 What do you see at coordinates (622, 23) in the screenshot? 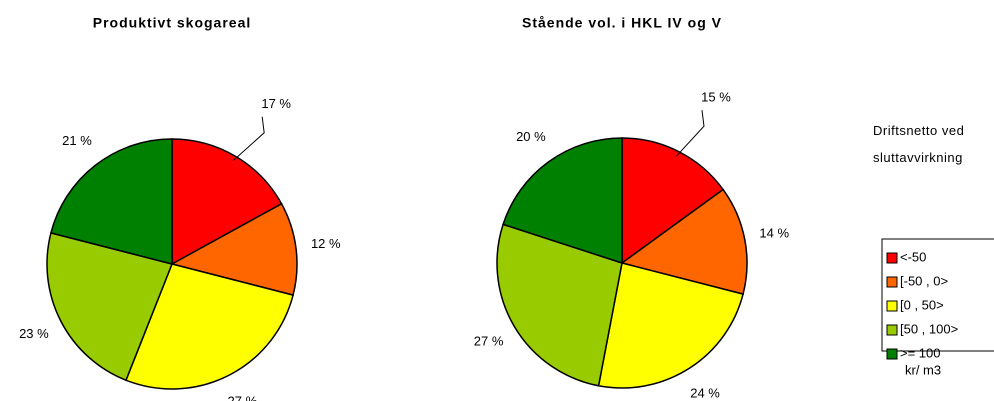
I see `chart-title: Stående vol. i HKL IV og V` at bounding box center [622, 23].